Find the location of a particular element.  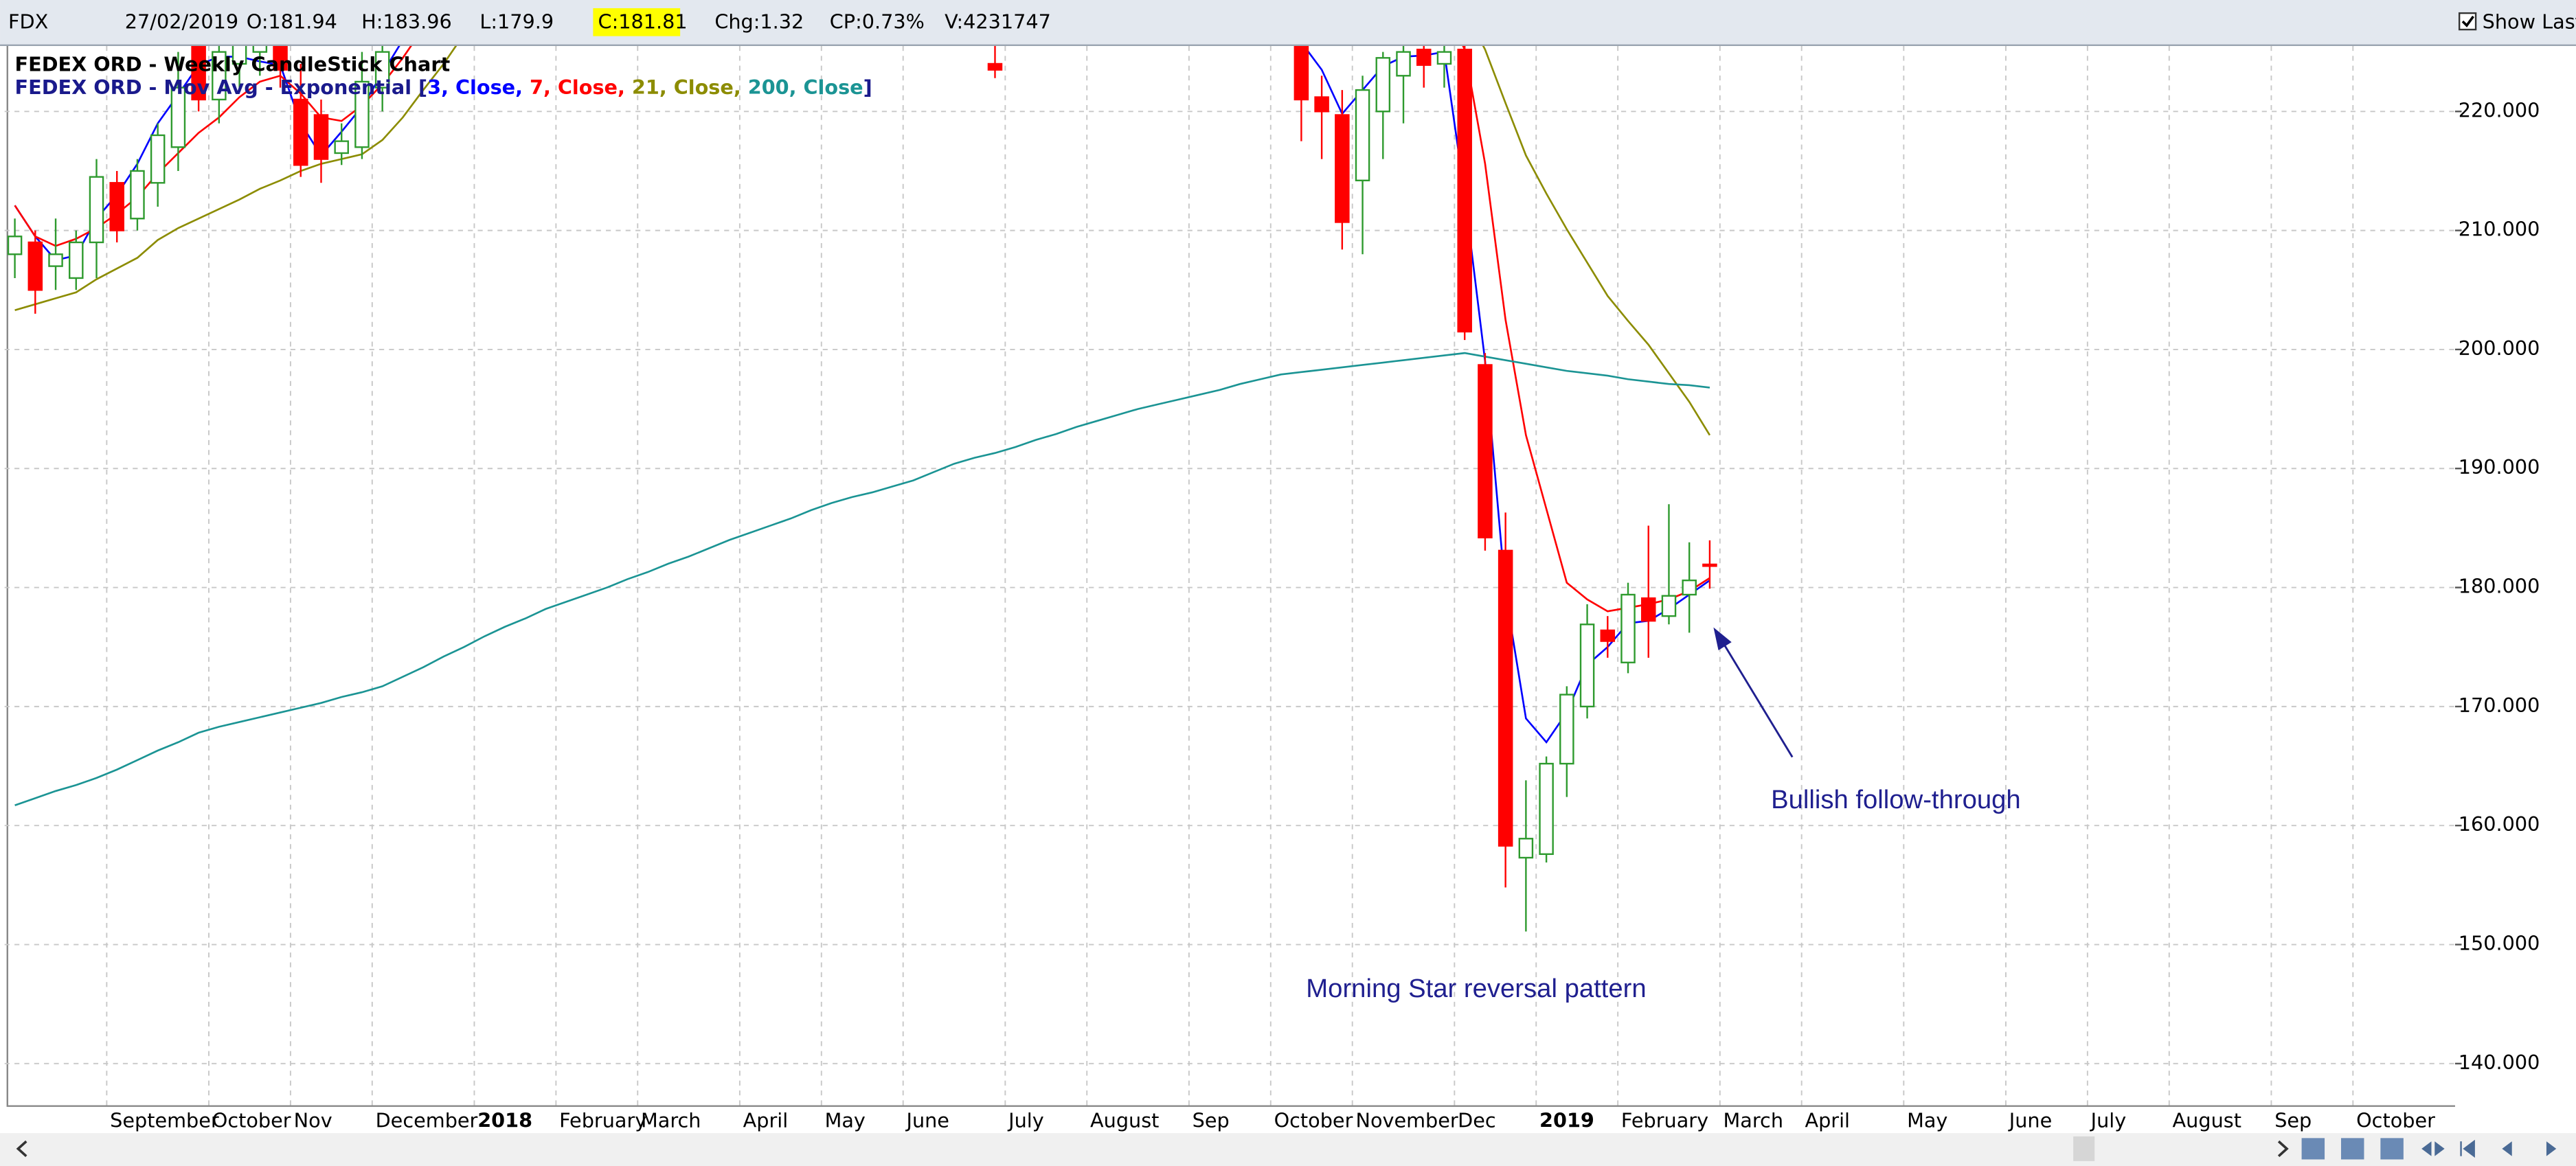

change: Chg:1.32 is located at coordinates (759, 21).